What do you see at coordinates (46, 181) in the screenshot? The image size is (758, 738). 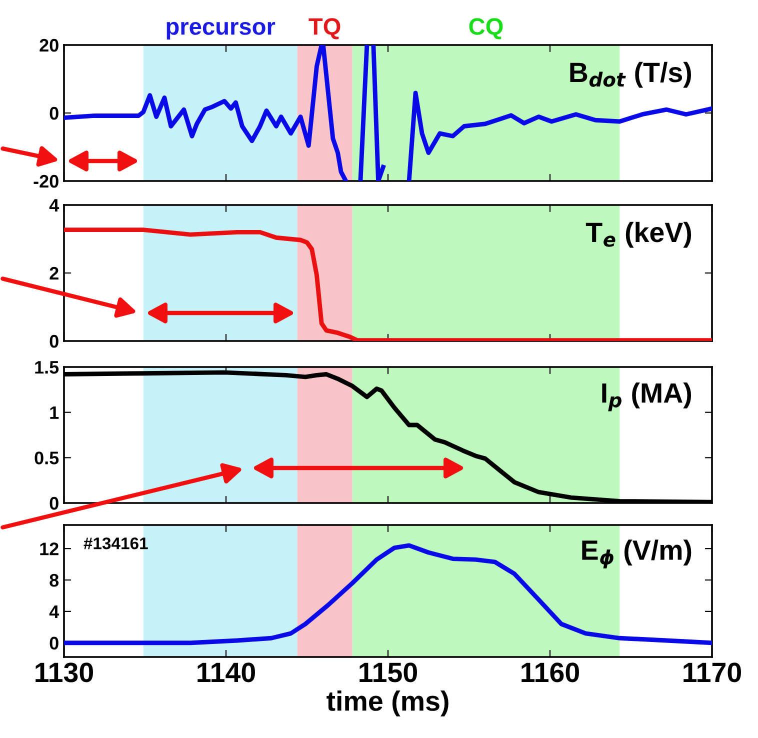 I see `y-tick-label: -20` at bounding box center [46, 181].